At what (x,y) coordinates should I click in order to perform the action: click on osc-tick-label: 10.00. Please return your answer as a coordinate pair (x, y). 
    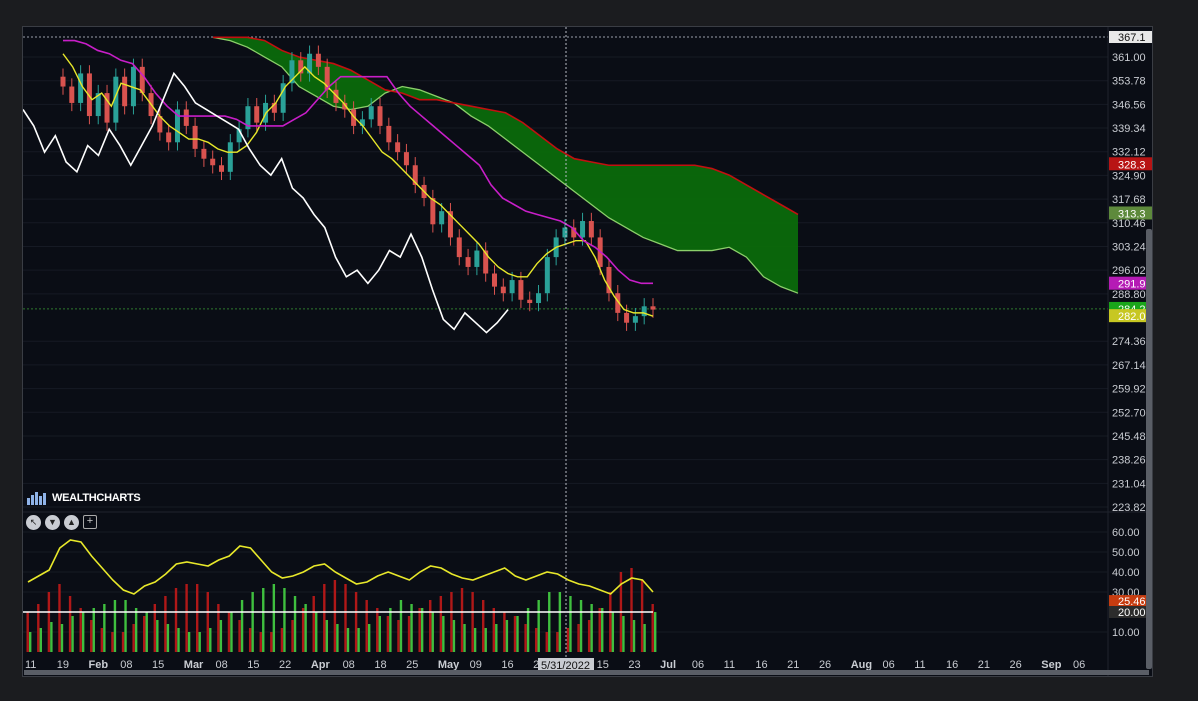
    Looking at the image, I should click on (1126, 633).